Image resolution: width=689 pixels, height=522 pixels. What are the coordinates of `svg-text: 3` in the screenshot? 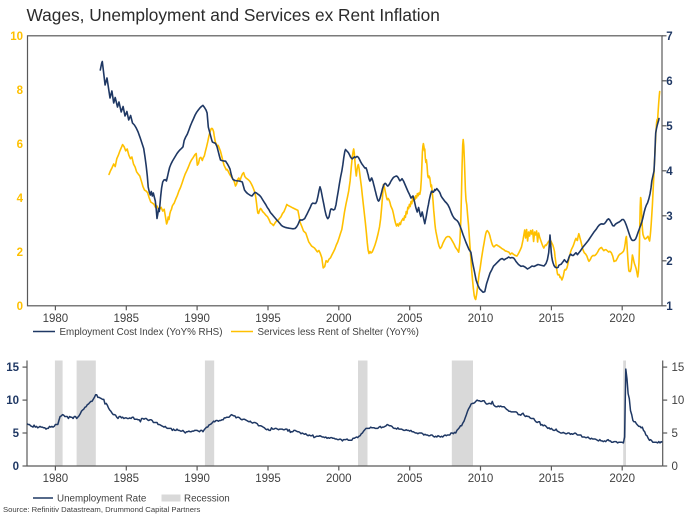 It's located at (669, 217).